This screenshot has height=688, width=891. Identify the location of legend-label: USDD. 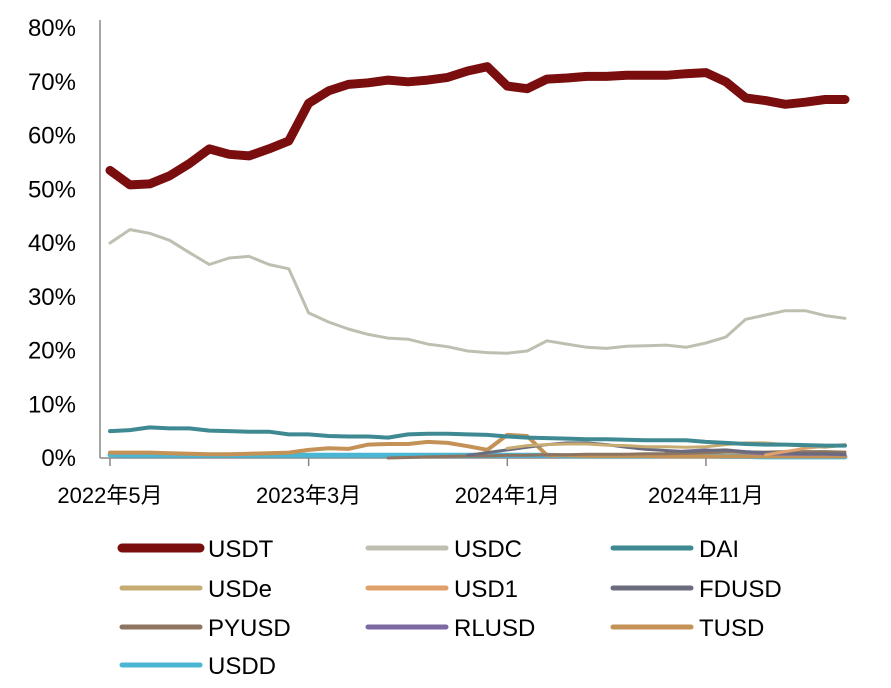
(242, 666).